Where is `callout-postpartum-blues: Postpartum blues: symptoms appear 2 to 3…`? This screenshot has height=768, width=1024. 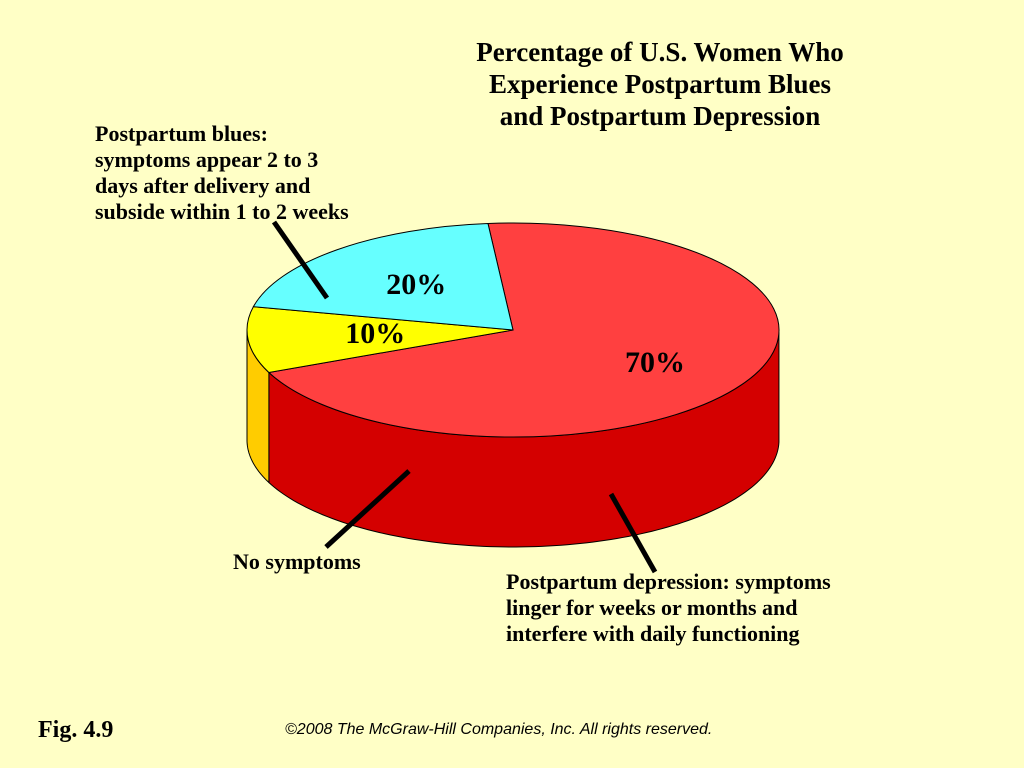 callout-postpartum-blues: Postpartum blues: symptoms appear 2 to 3… is located at coordinates (222, 172).